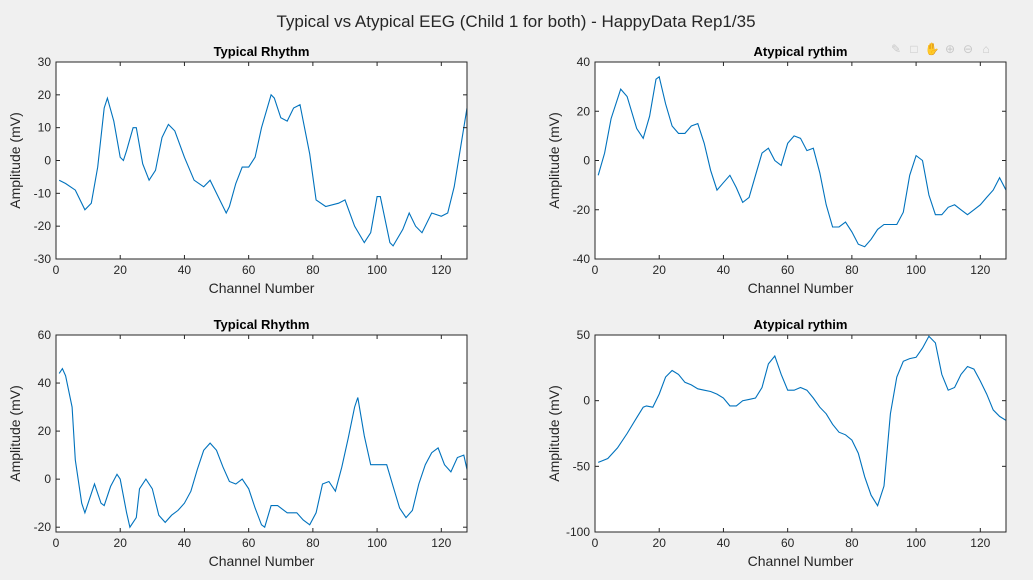 The image size is (1033, 580). What do you see at coordinates (968, 49) in the screenshot?
I see `zoom-out-icon: ⊖` at bounding box center [968, 49].